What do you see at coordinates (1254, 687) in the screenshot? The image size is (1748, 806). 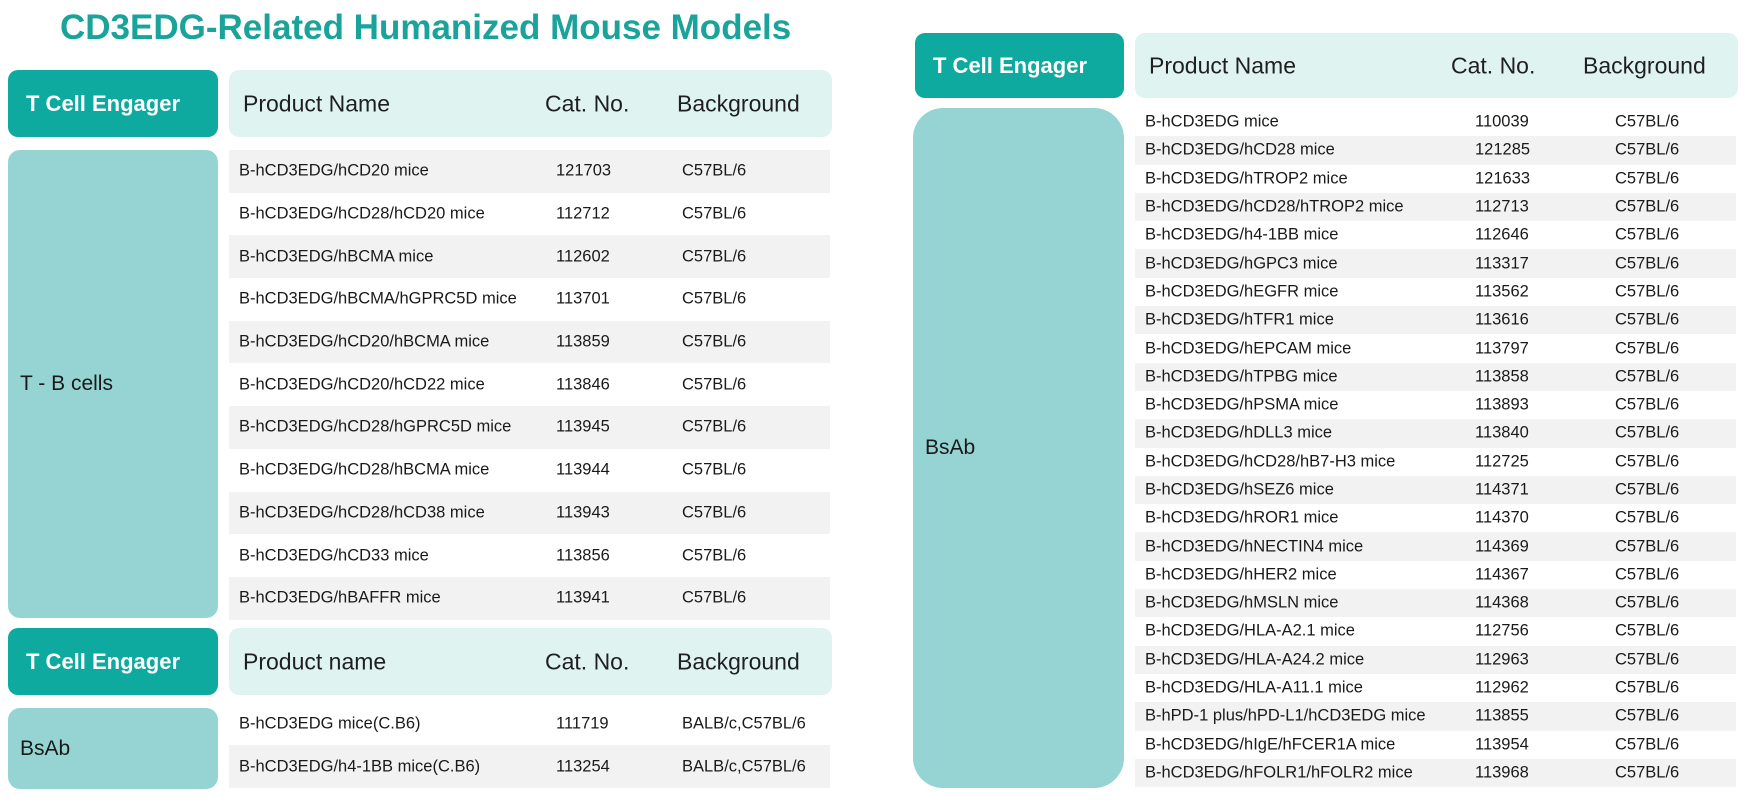 I see `product-name-cell: B-hCD3EDG/HLA-A11.1 mice` at bounding box center [1254, 687].